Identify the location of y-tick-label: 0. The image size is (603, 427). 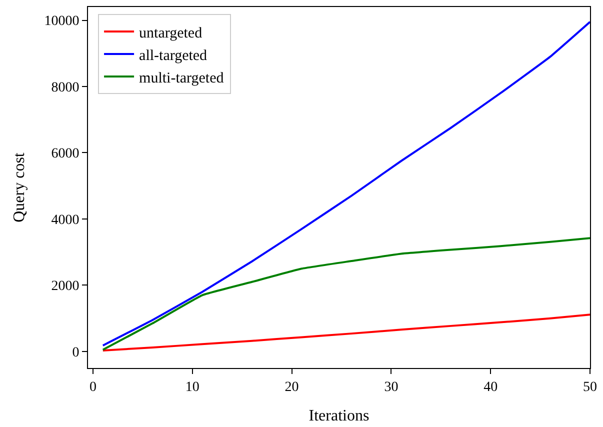
(76, 352).